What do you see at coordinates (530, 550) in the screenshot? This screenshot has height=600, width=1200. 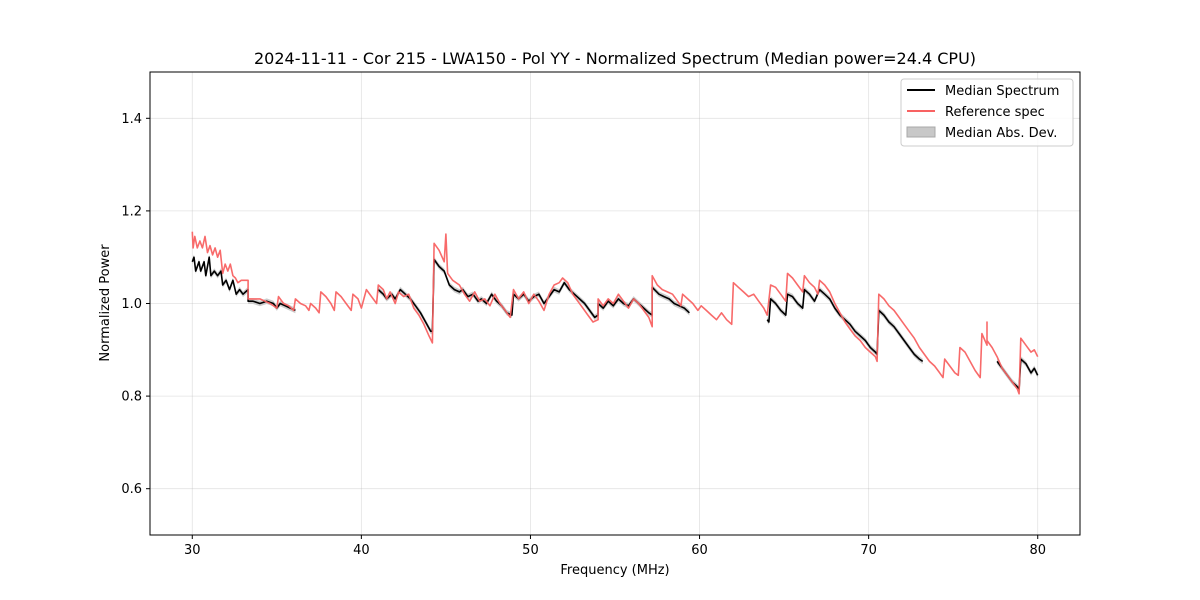 I see `x-tick-label: 50` at bounding box center [530, 550].